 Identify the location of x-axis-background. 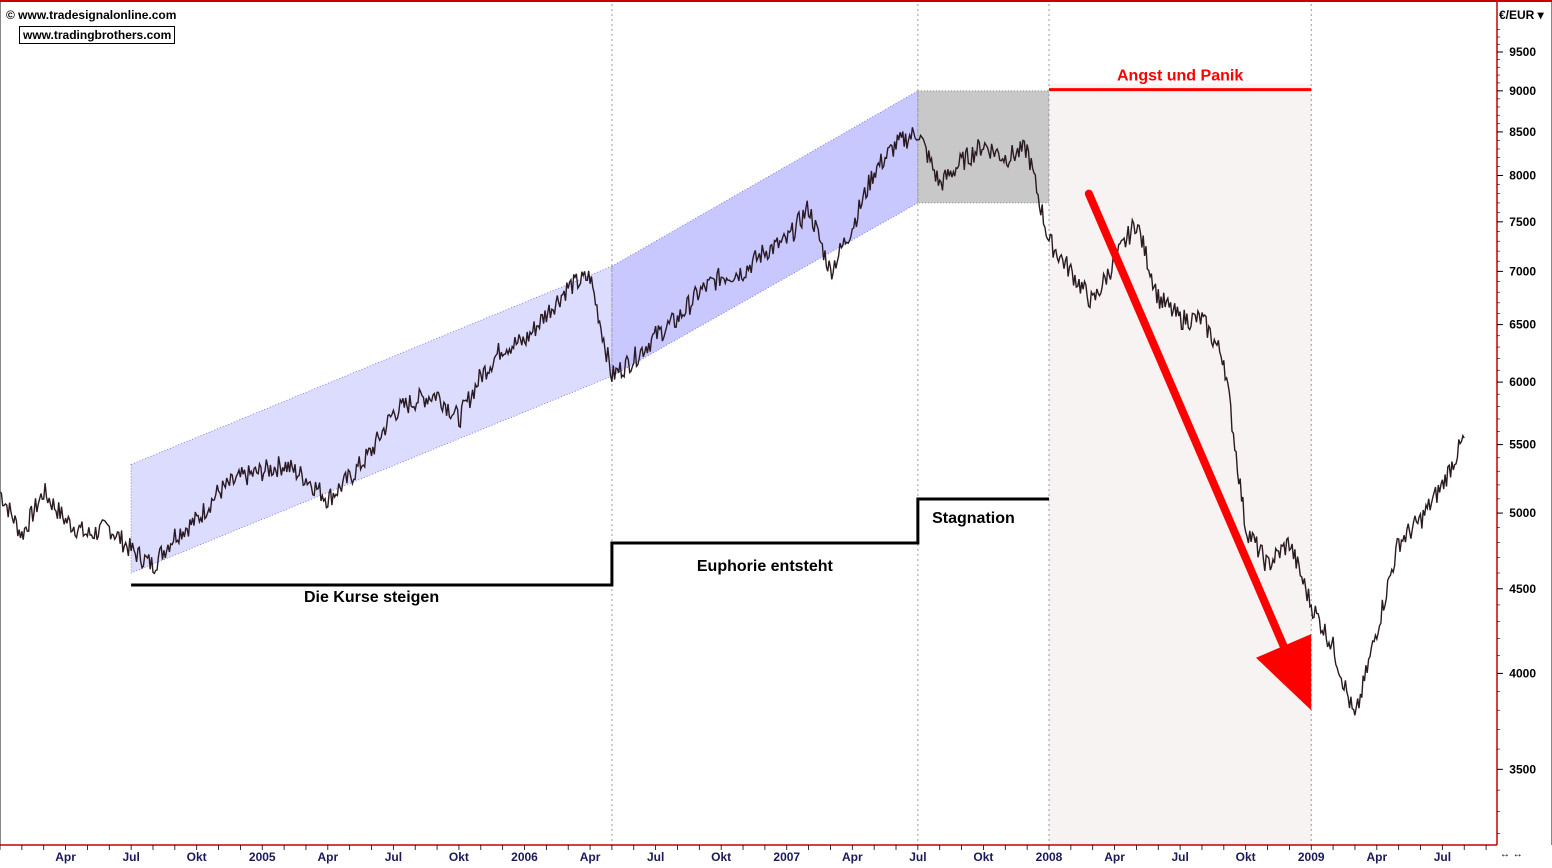
(776, 856).